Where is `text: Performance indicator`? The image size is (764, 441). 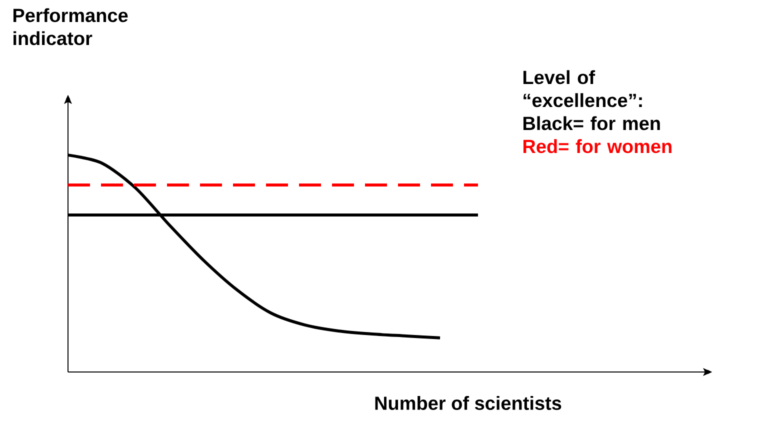
text: Performance indicator is located at coordinates (70, 27).